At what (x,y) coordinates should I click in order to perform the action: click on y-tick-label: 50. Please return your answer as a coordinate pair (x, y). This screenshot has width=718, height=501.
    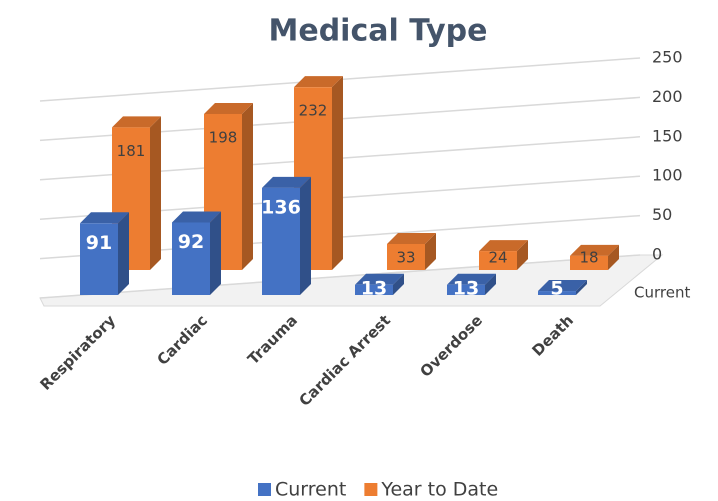
    Looking at the image, I should click on (662, 214).